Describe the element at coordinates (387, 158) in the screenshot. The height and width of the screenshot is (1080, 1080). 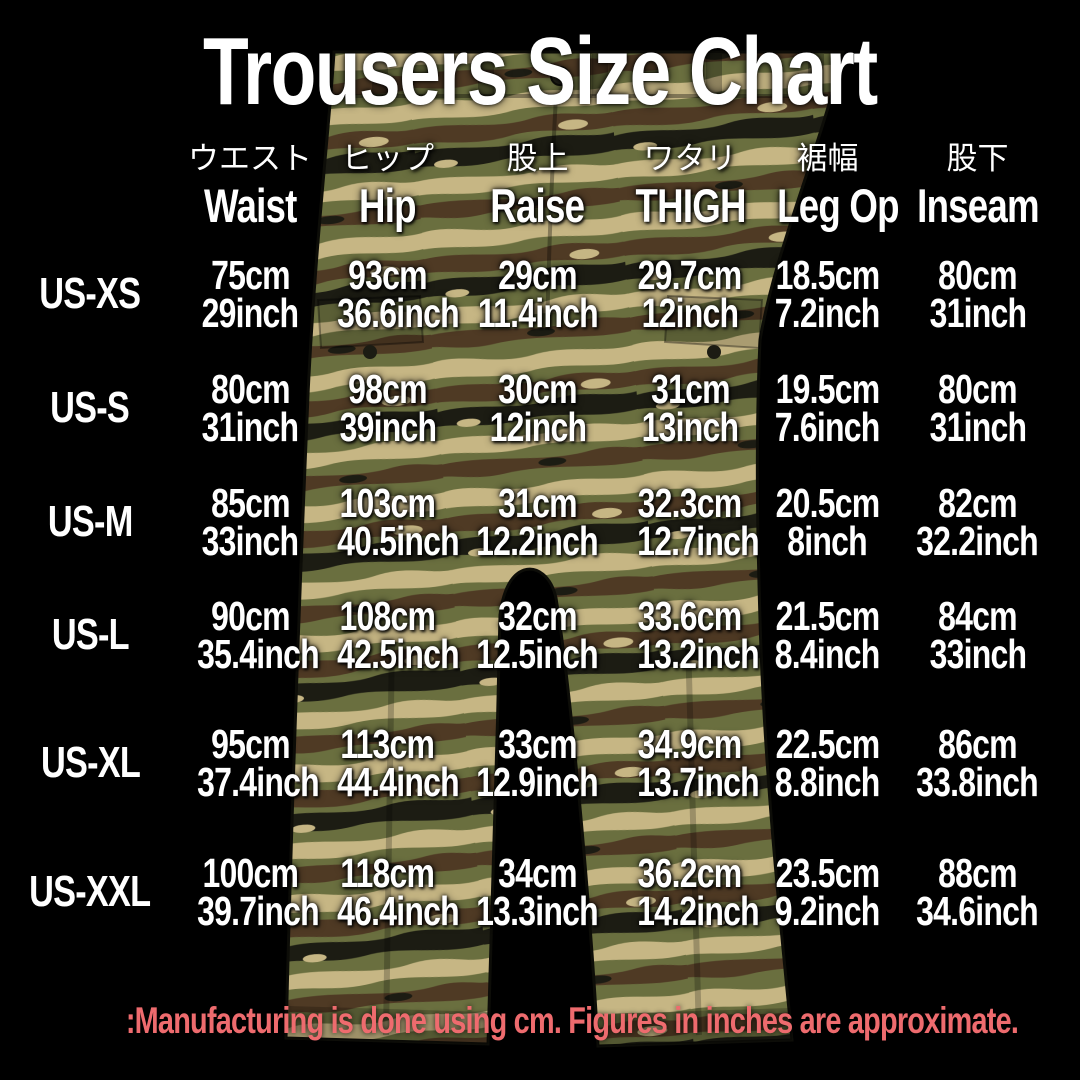
I see `column-jp-label: ヒップ` at that location.